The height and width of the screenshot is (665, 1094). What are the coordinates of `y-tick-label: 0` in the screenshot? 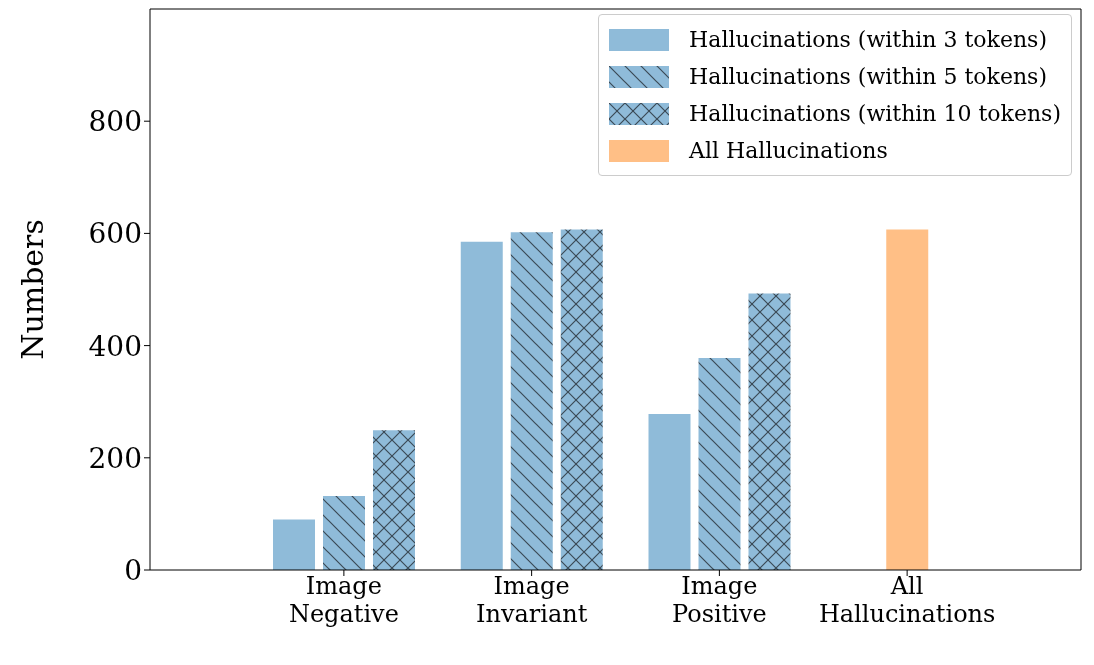 It's located at (133, 570).